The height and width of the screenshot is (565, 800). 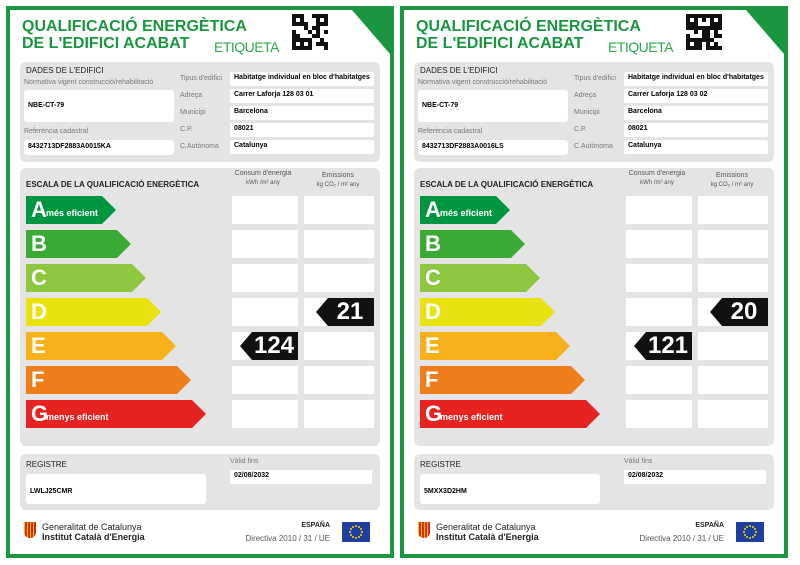 I want to click on field-label: Tipus d'edifici, so click(x=201, y=78).